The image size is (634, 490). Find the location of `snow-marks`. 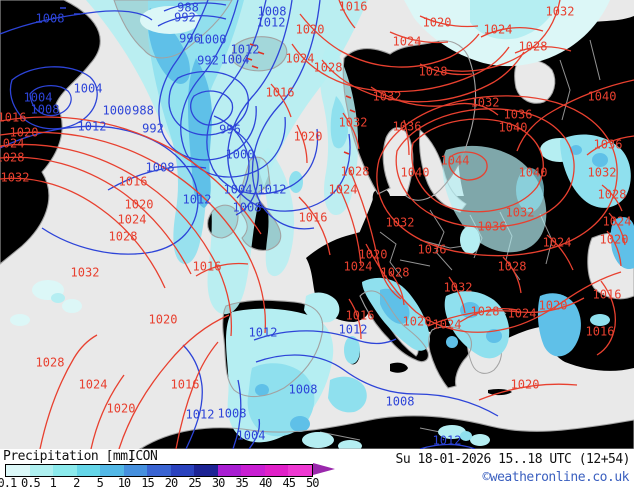

snow-marks is located at coordinates (58, 15).